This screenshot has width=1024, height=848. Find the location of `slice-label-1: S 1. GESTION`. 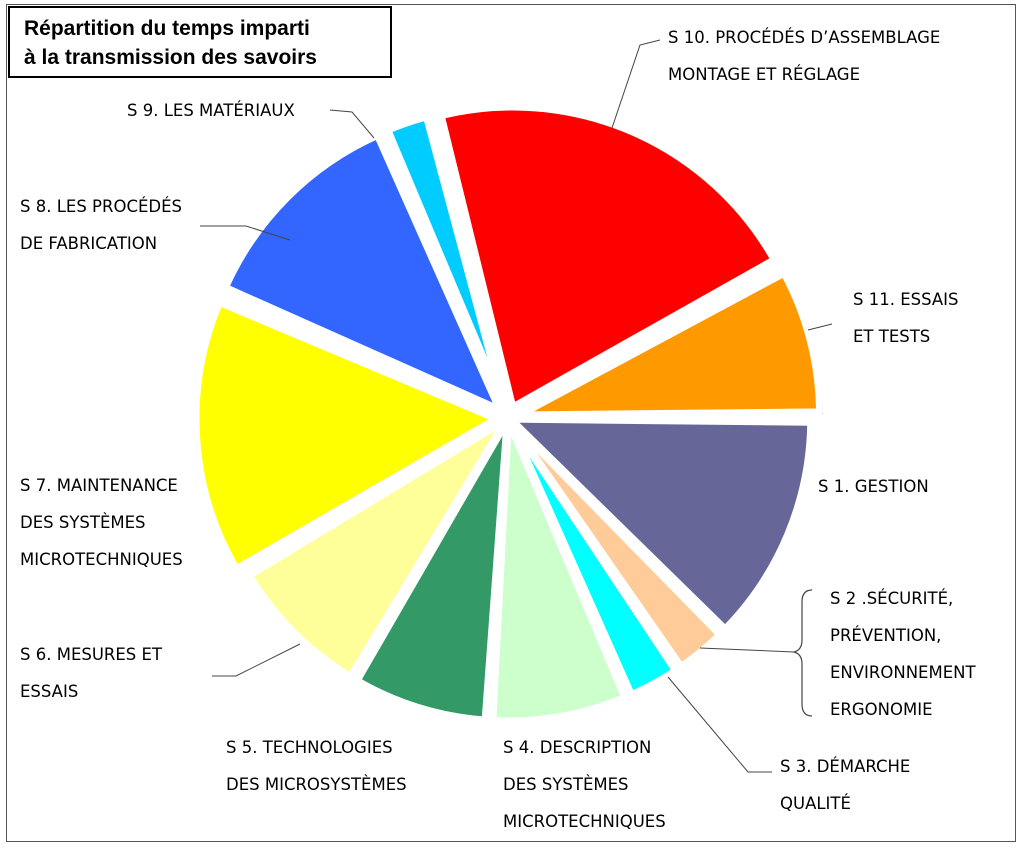

slice-label-1: S 1. GESTION is located at coordinates (873, 486).